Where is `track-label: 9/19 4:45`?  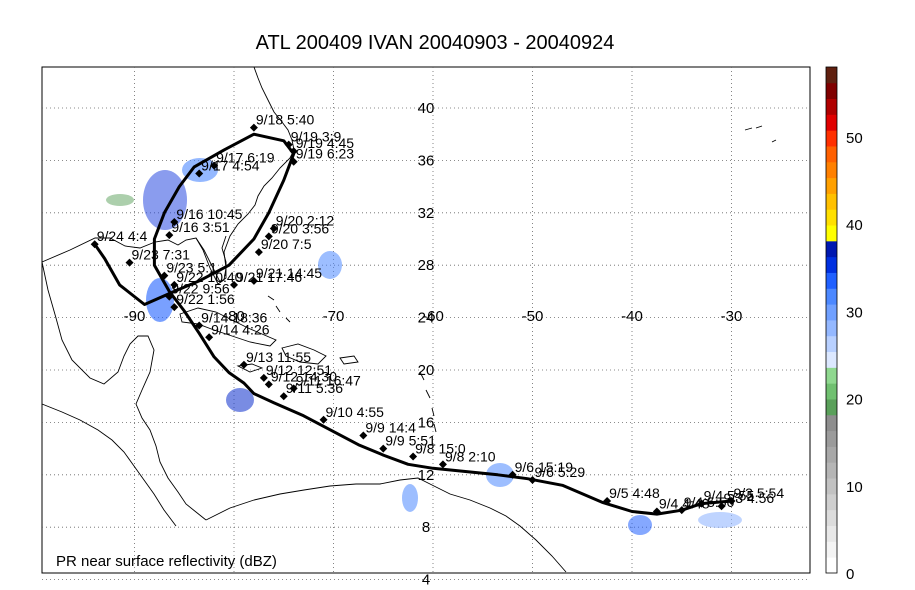 track-label: 9/19 4:45 is located at coordinates (325, 143).